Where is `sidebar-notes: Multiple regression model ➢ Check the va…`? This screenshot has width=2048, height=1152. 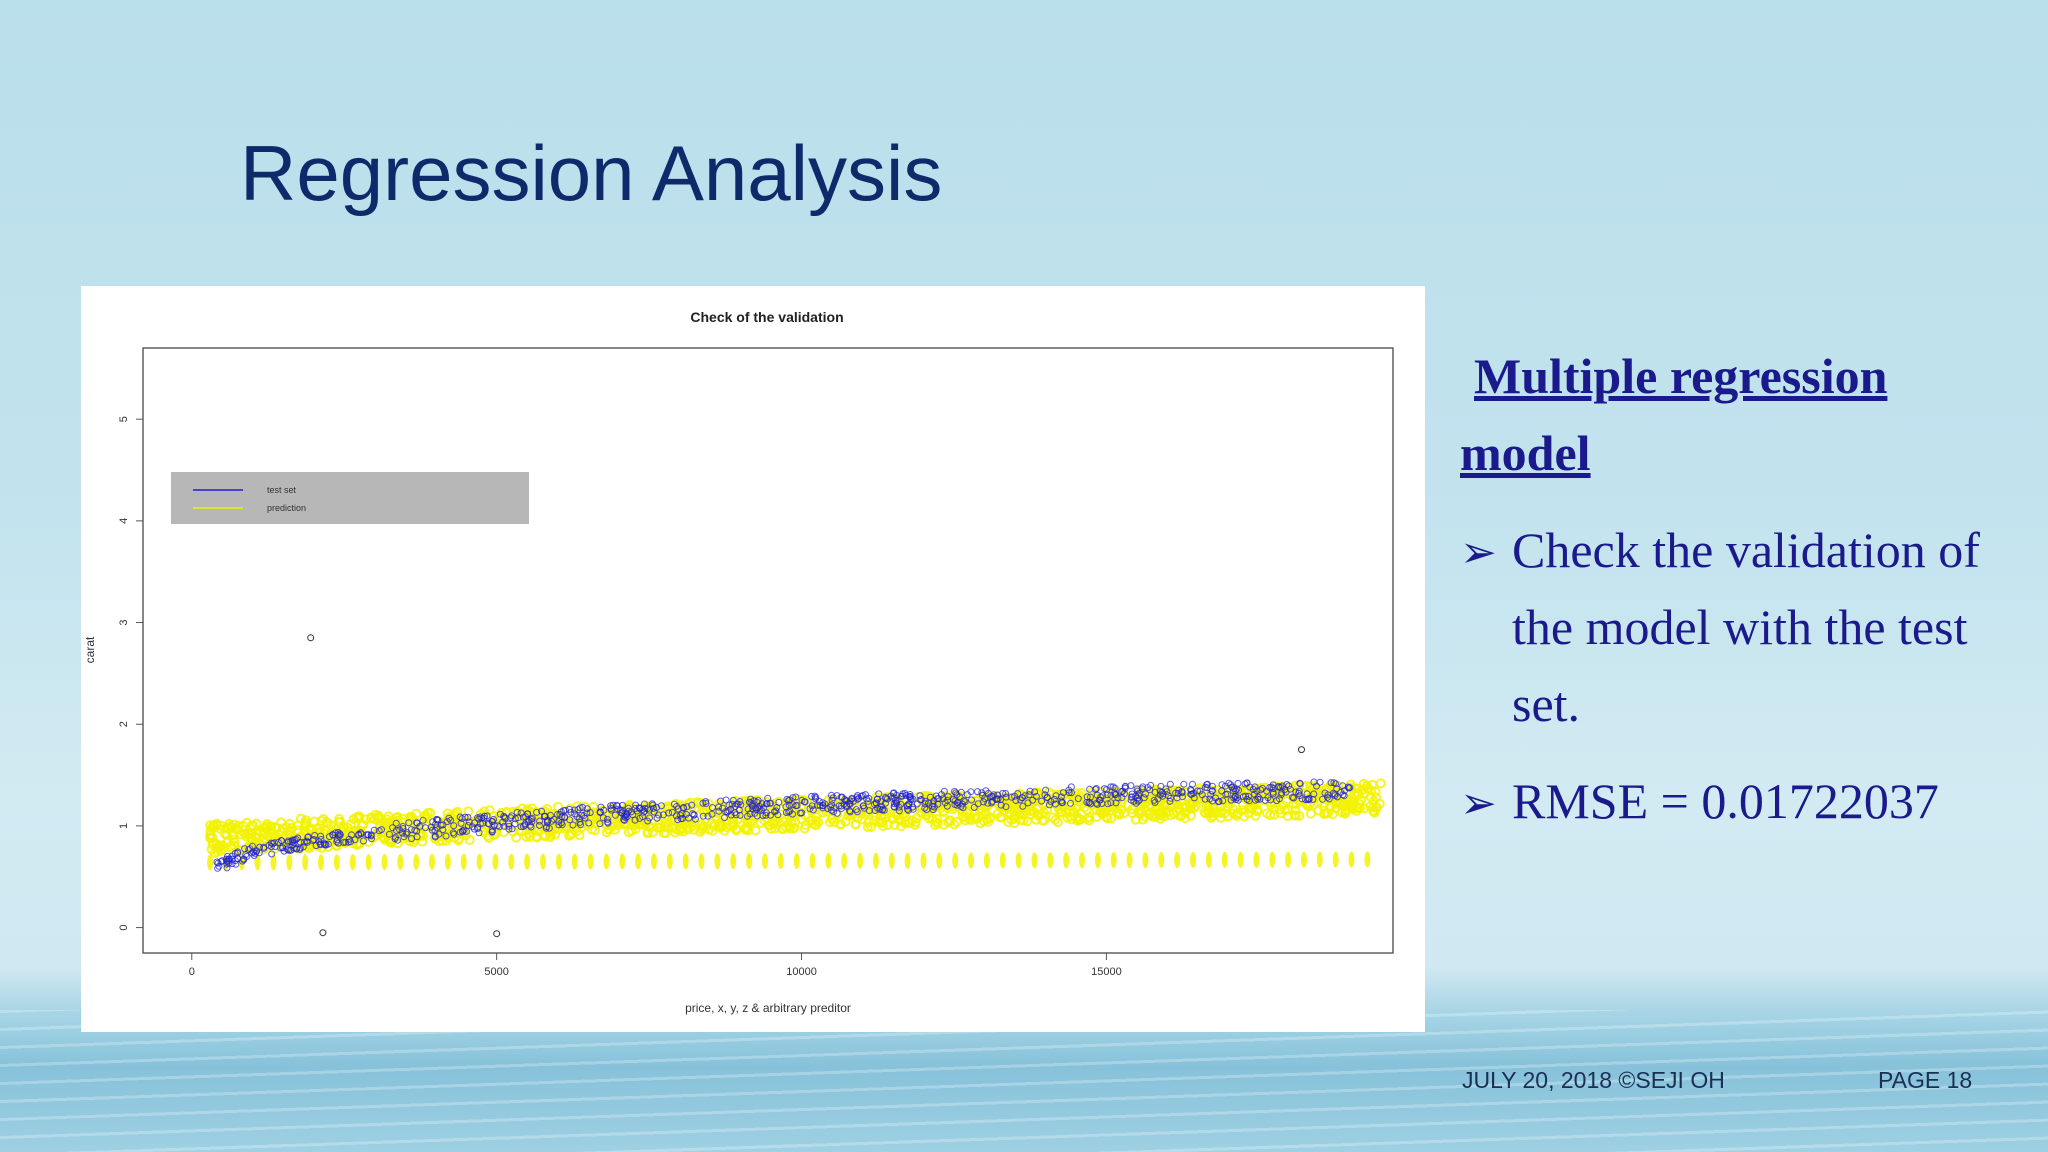
sidebar-notes: Multiple regression model ➢ Check the va… is located at coordinates (1740, 600).